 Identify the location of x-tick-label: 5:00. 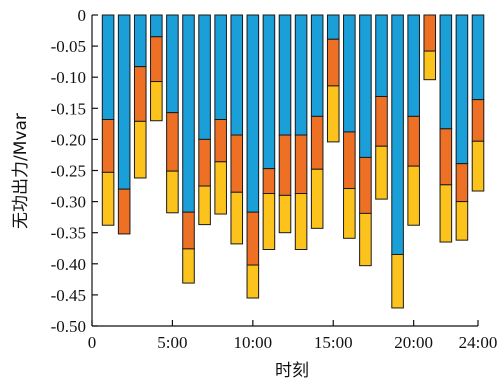
(172, 342).